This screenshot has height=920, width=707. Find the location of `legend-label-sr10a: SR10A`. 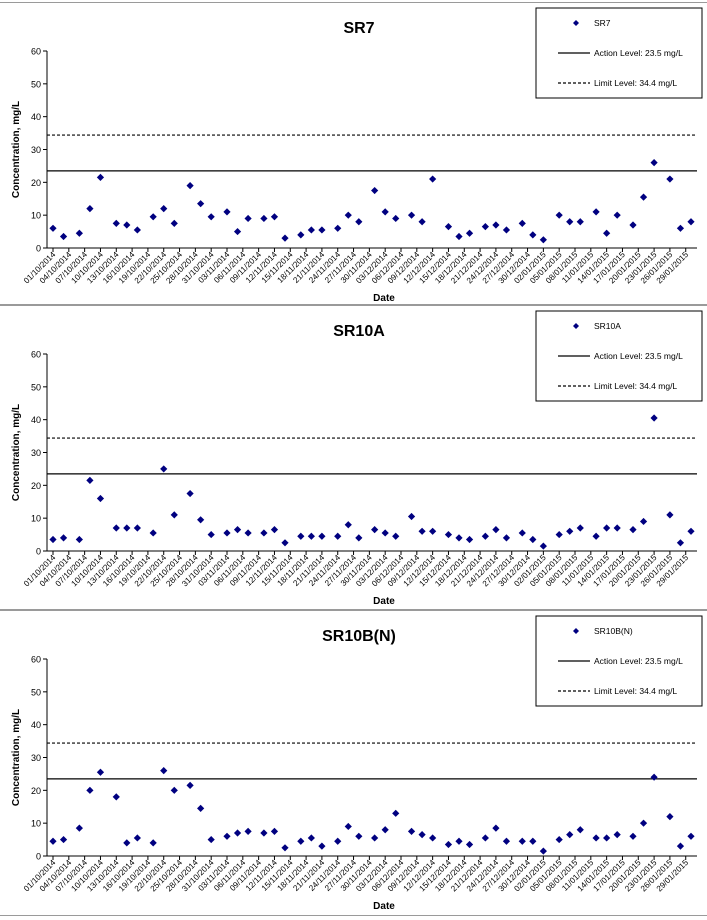

legend-label-sr10a: SR10A is located at coordinates (607, 326).